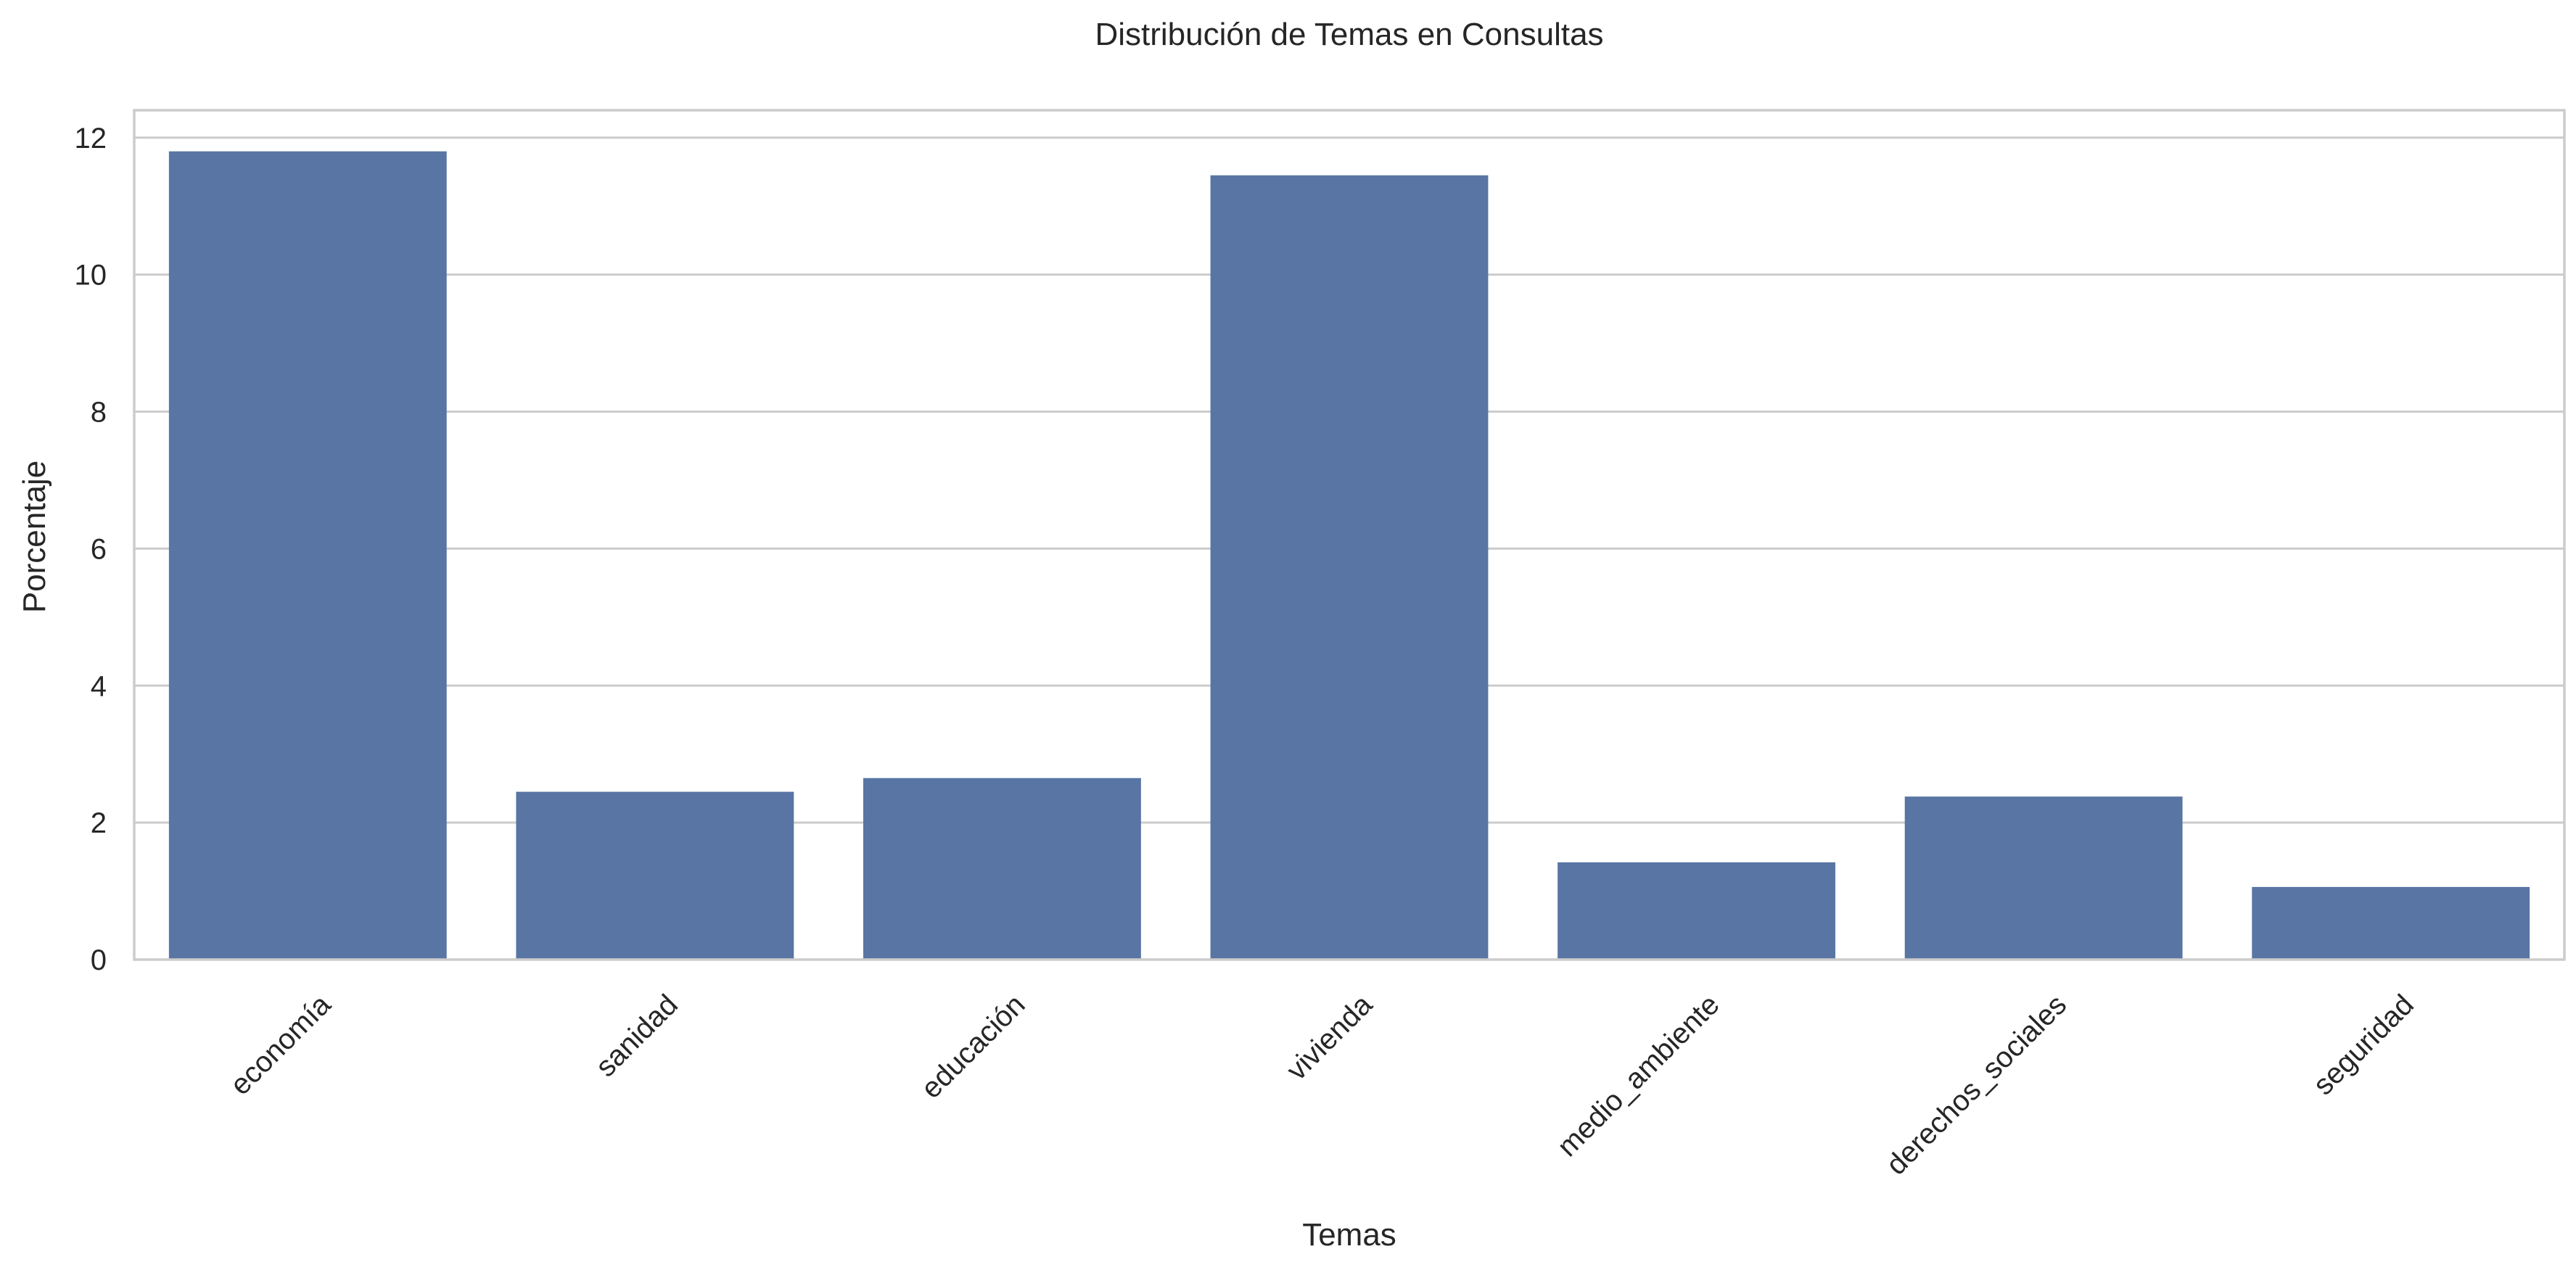 The height and width of the screenshot is (1270, 2576). What do you see at coordinates (280, 1045) in the screenshot?
I see `x-tick-label: economía` at bounding box center [280, 1045].